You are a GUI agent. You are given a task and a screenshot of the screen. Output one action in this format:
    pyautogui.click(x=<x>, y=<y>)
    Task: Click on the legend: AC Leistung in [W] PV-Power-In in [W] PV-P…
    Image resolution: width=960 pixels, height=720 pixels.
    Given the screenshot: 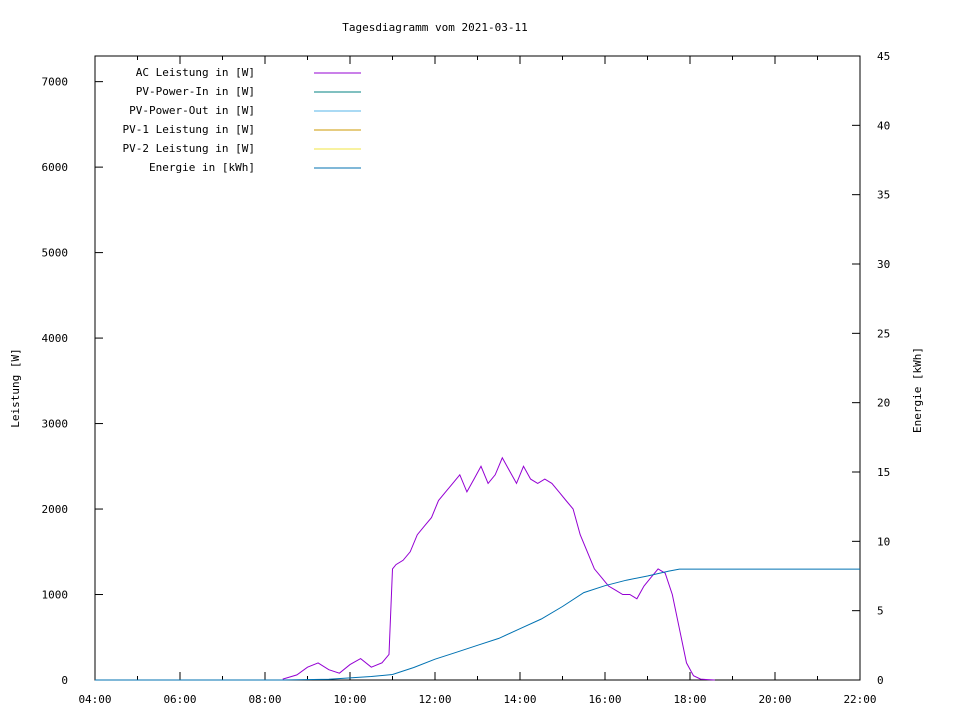 What is the action you would take?
    pyautogui.click(x=242, y=120)
    